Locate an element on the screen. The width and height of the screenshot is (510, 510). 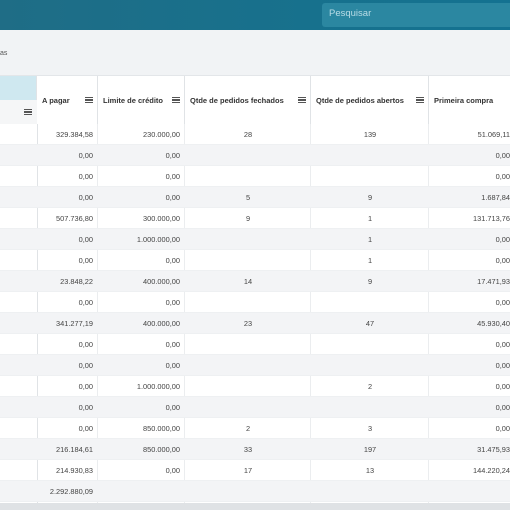
cell-a-pagar: 216.184,61 is located at coordinates (74, 449).